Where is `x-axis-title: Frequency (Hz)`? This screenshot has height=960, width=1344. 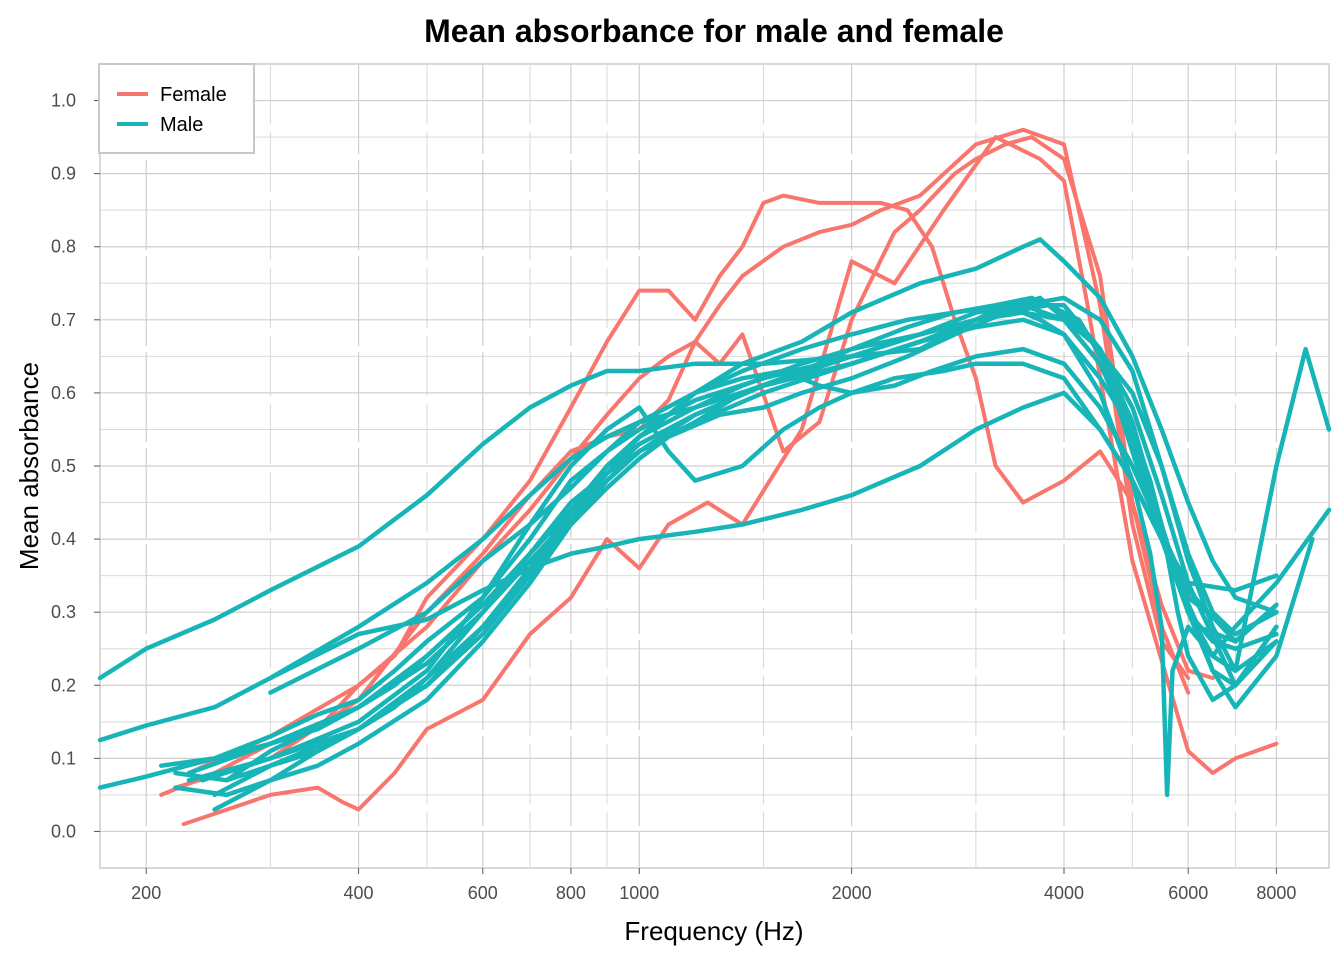 x-axis-title: Frequency (Hz) is located at coordinates (713, 931).